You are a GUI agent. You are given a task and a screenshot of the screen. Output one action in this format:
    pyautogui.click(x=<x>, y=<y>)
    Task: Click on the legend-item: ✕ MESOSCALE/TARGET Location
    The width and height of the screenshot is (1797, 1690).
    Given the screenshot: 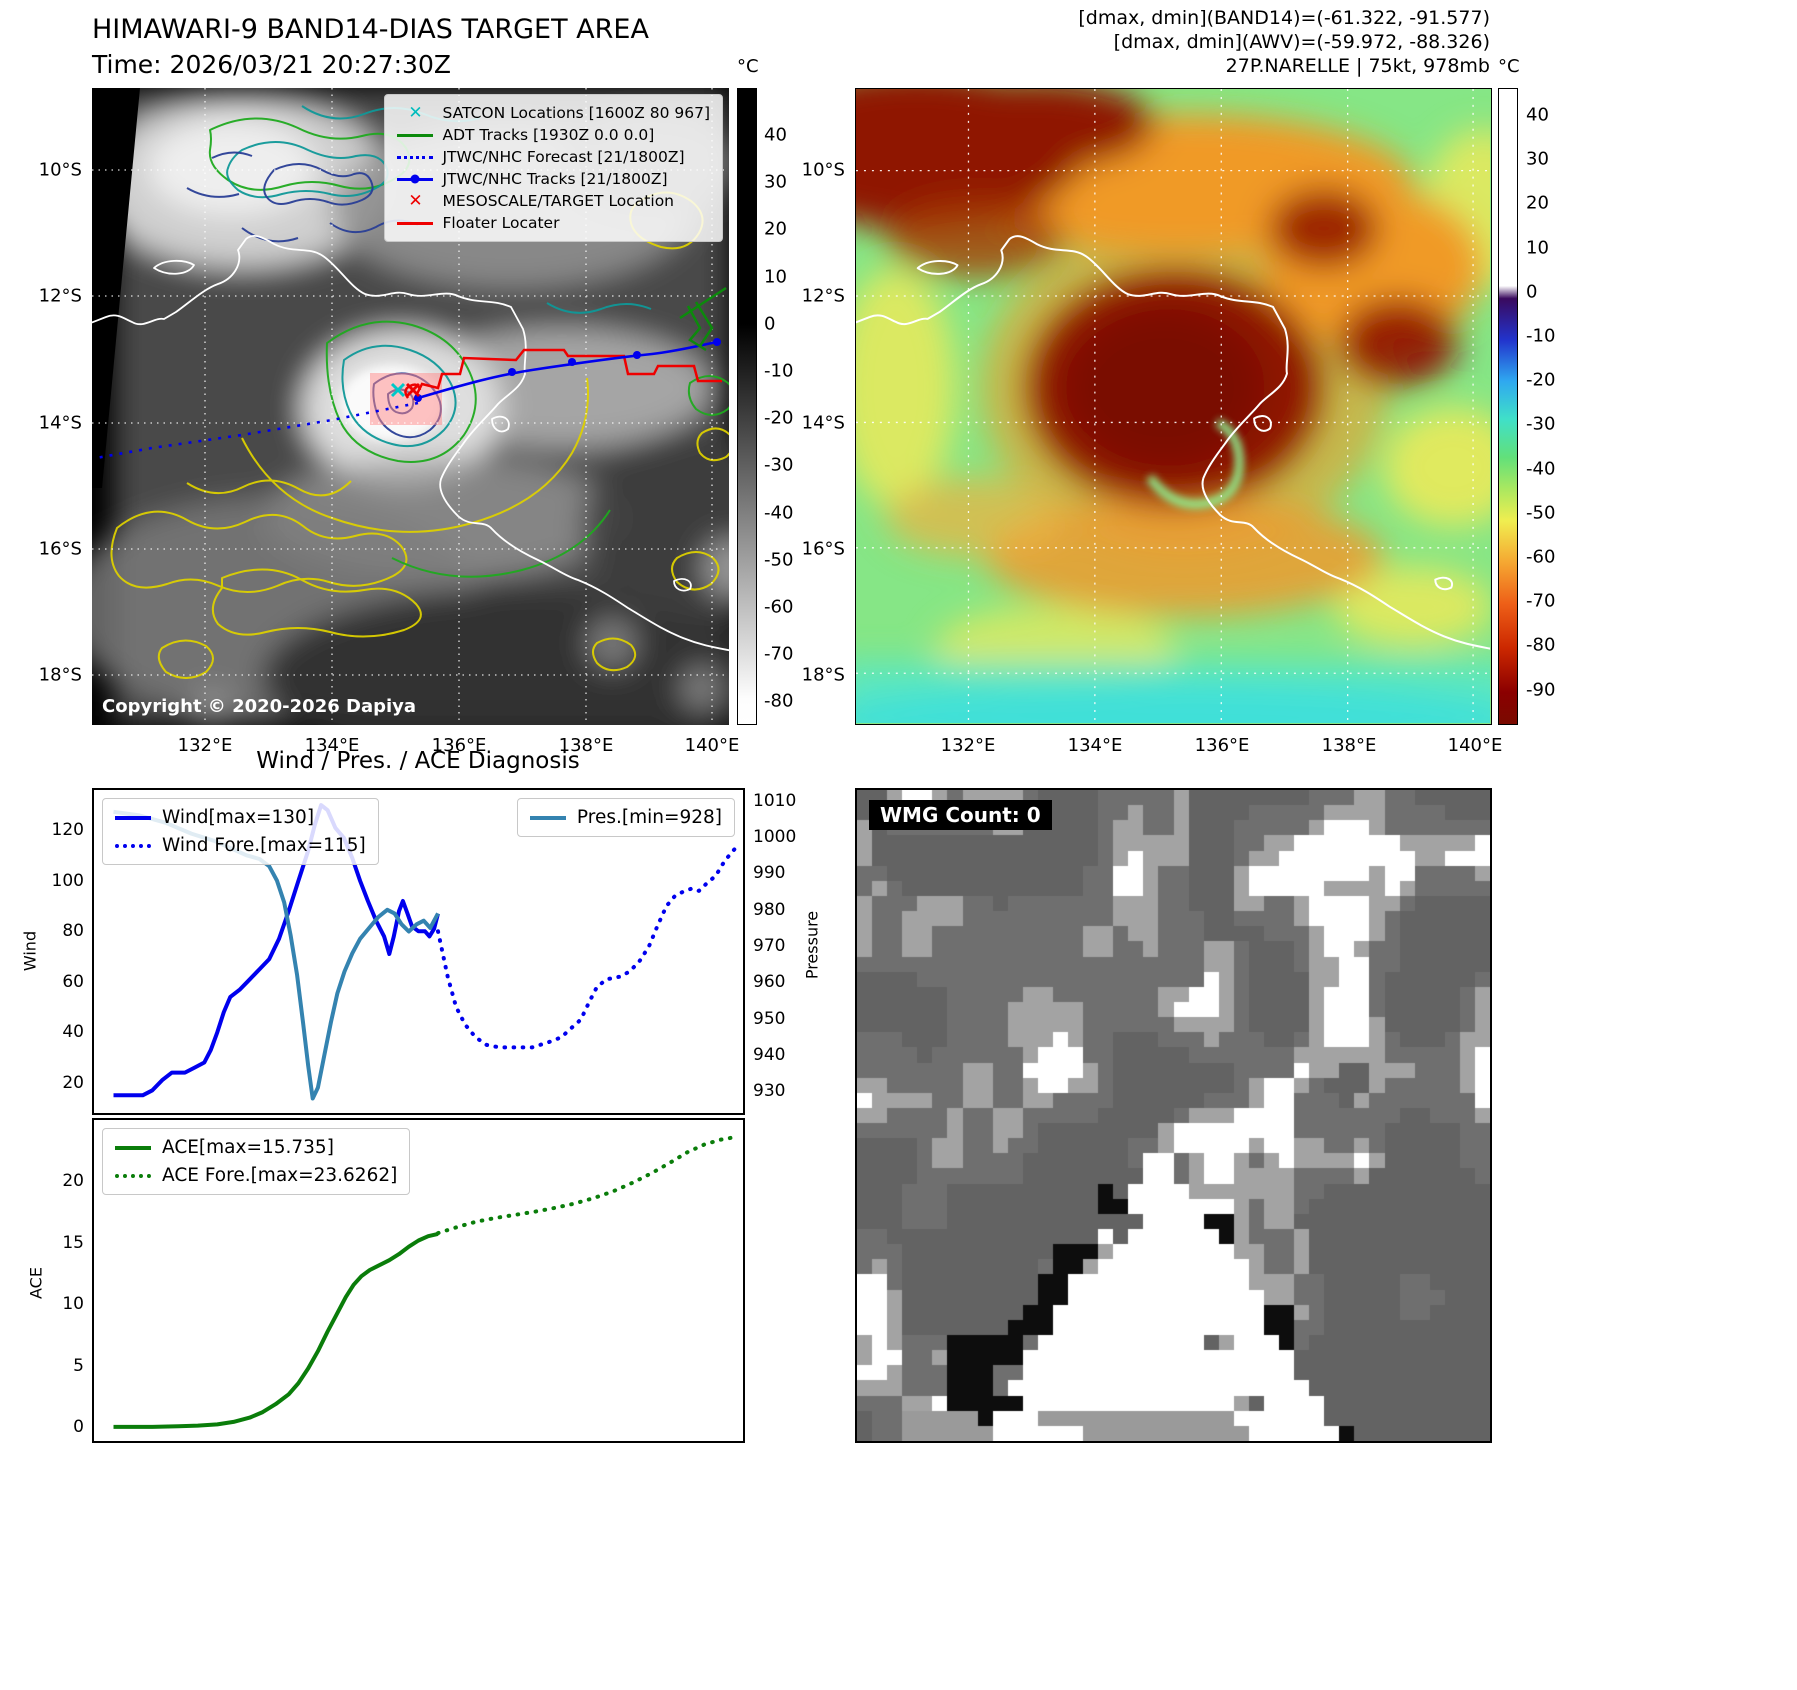 What is the action you would take?
    pyautogui.click(x=553, y=201)
    